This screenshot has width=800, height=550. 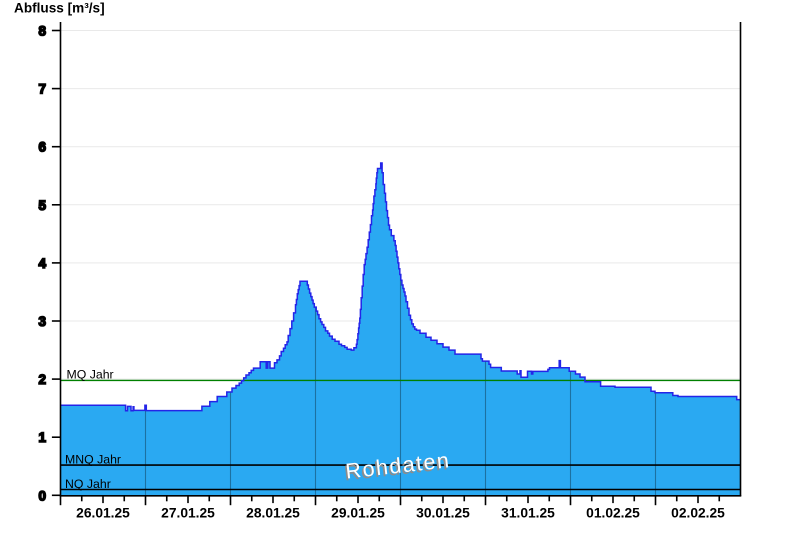 What do you see at coordinates (42, 437) in the screenshot?
I see `svg-text: 1` at bounding box center [42, 437].